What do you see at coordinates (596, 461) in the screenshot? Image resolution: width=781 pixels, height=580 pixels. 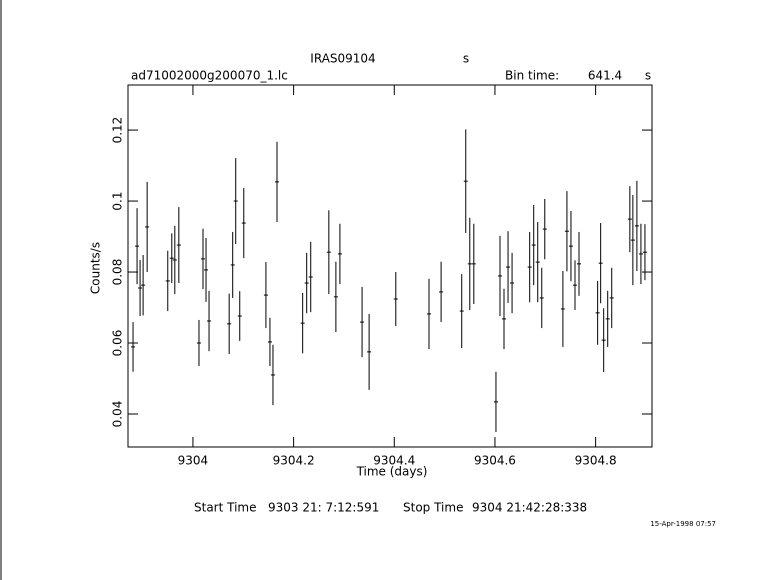 I see `x-tick-label: 9304.8` at bounding box center [596, 461].